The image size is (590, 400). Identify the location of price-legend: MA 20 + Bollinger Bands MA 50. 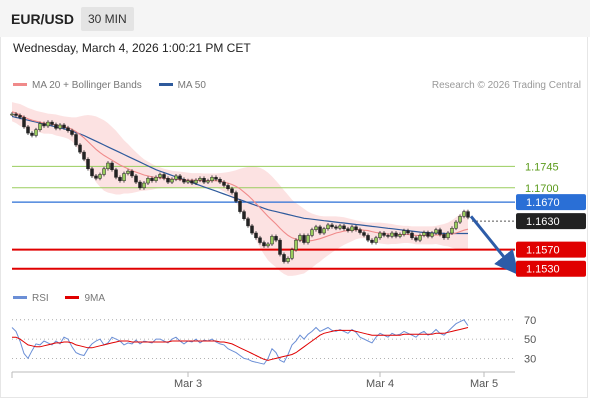
(116, 85).